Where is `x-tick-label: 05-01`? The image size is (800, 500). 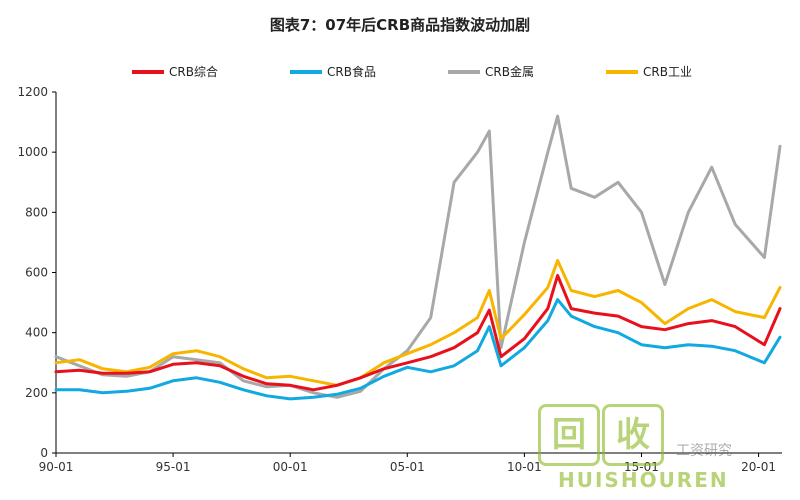
x-tick-label: 05-01 is located at coordinates (407, 467).